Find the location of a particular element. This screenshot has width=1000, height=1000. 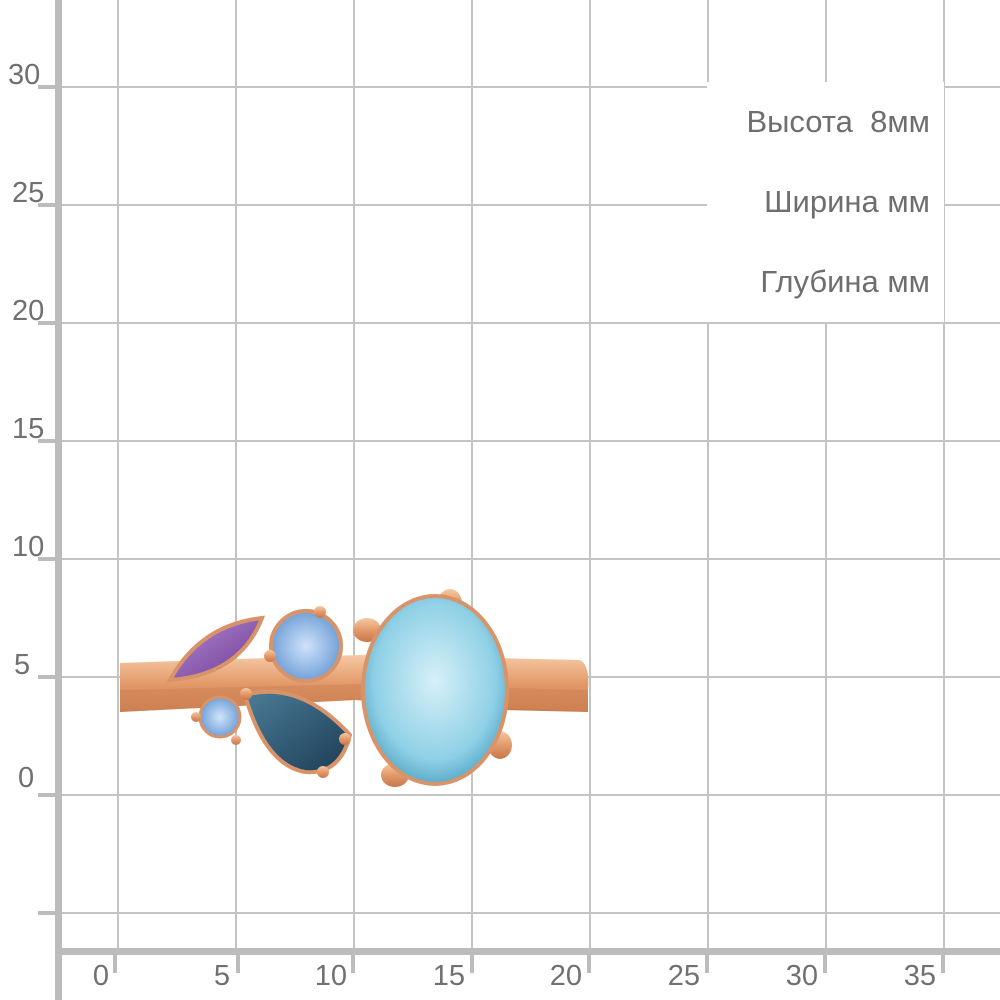

depth-label: Глубина мм is located at coordinates (845, 281).